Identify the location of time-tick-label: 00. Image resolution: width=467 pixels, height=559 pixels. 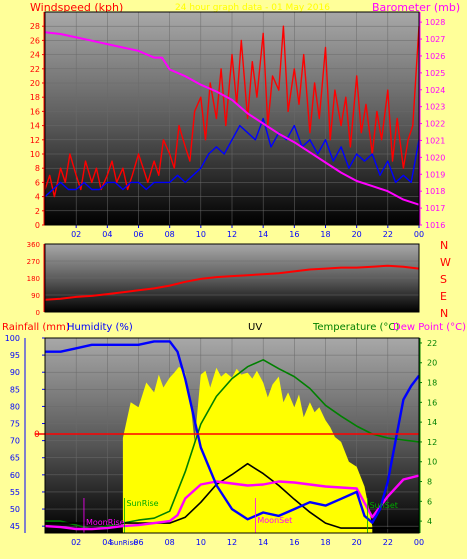
(419, 234).